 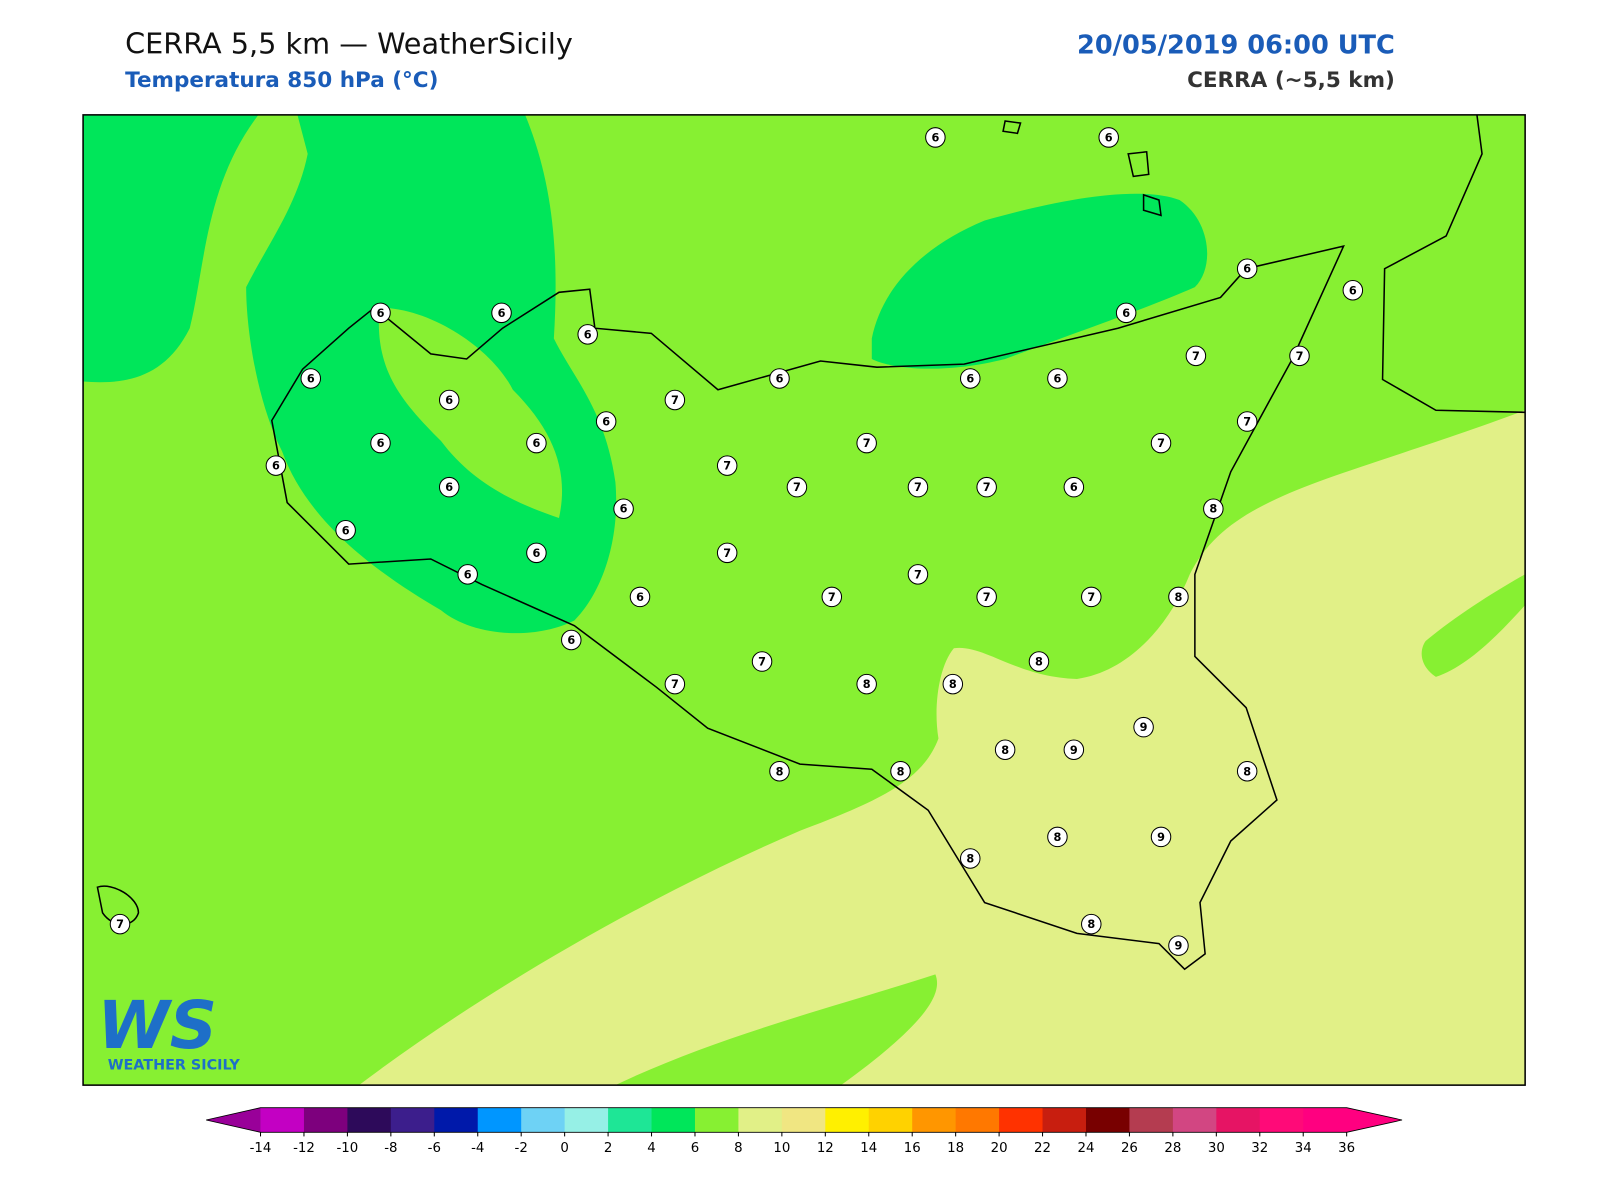 I want to click on date: 20/05/2019 06:00 UTC, so click(x=1236, y=45).